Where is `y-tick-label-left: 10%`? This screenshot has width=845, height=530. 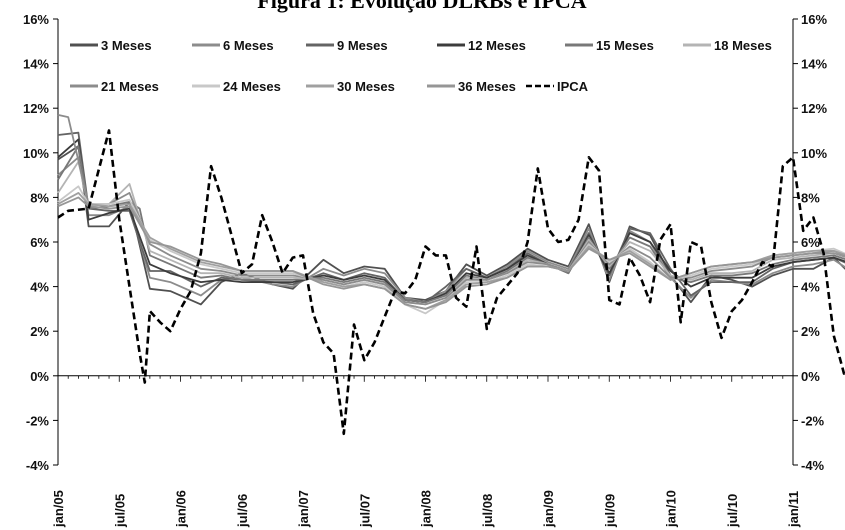
y-tick-label-left: 10% is located at coordinates (36, 153).